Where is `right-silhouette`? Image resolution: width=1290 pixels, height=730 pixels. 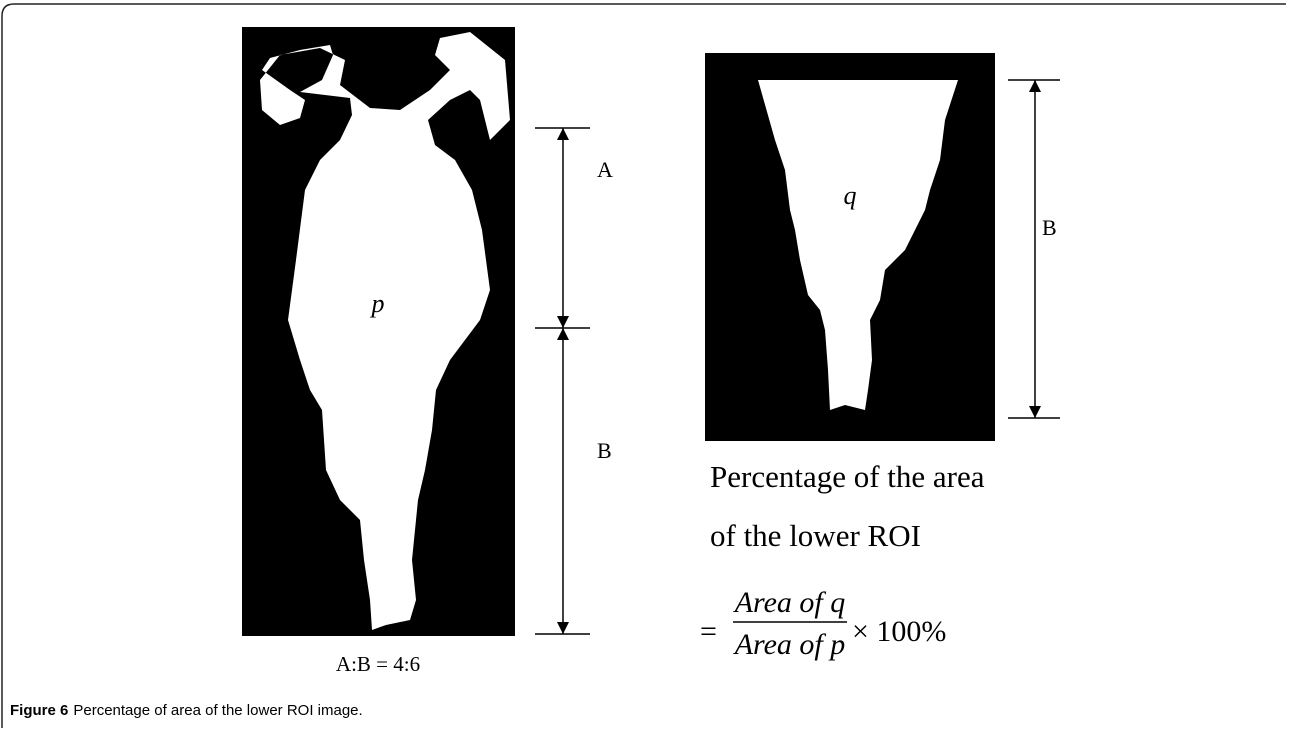
right-silhouette is located at coordinates (858, 245).